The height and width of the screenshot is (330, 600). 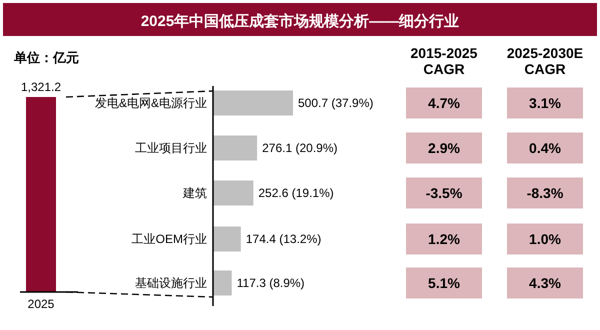 I want to click on text: 0.4%, so click(x=545, y=148).